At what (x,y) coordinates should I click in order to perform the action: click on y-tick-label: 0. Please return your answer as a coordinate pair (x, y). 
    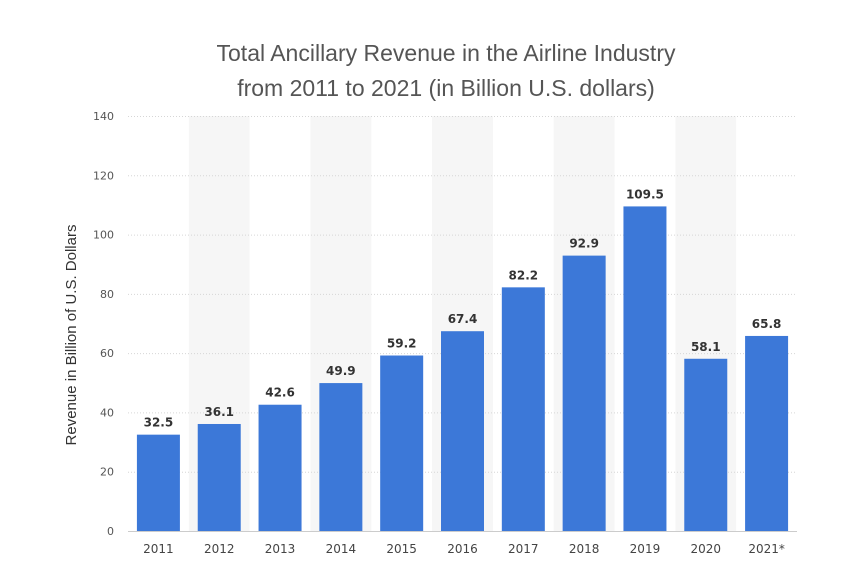
    Looking at the image, I should click on (110, 531).